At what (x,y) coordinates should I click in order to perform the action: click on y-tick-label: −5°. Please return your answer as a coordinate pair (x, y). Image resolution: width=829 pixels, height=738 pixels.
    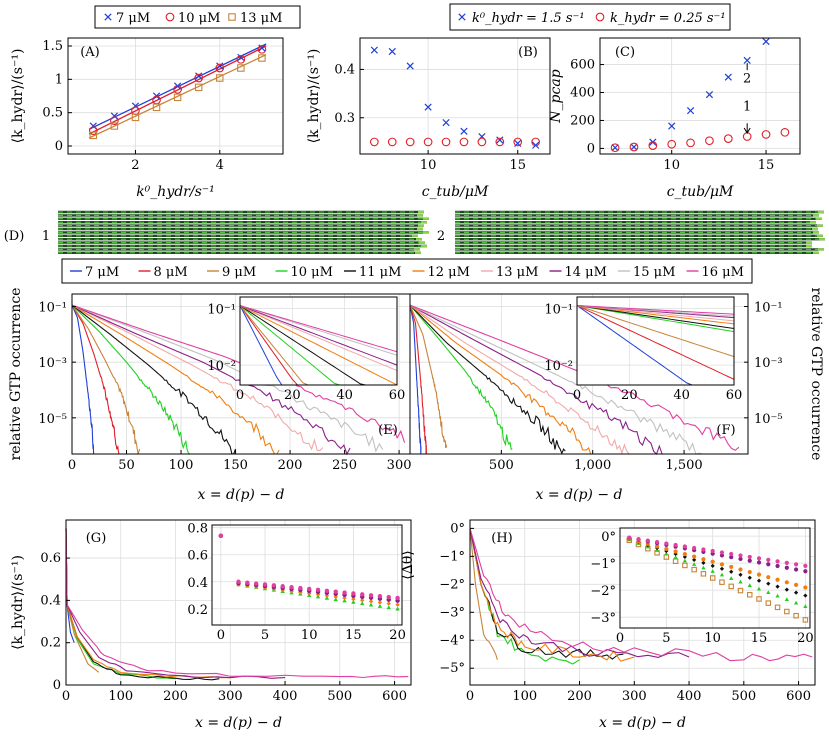
    Looking at the image, I should click on (452, 668).